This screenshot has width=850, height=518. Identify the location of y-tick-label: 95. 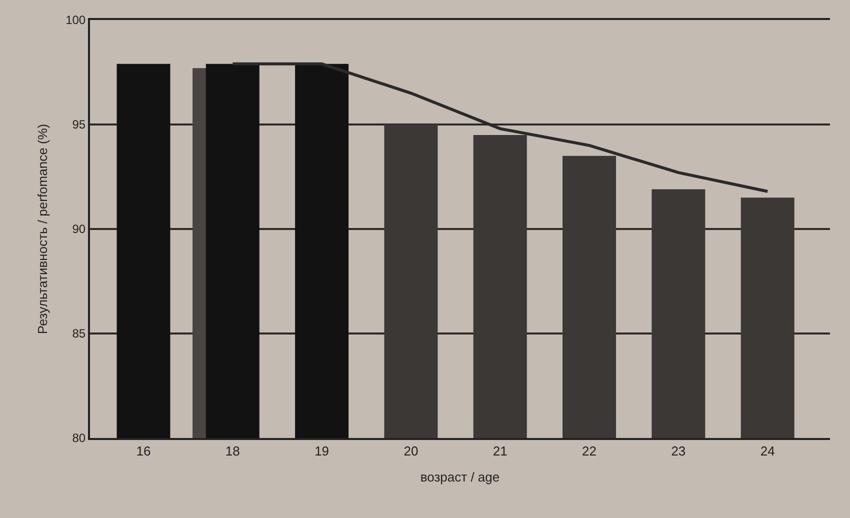
(79, 125).